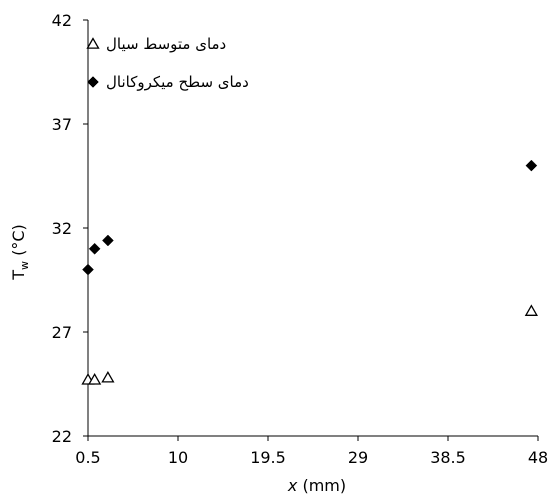 This screenshot has height=498, width=558. Describe the element at coordinates (292, 485) in the screenshot. I see `x-axis-title-var: x` at that location.